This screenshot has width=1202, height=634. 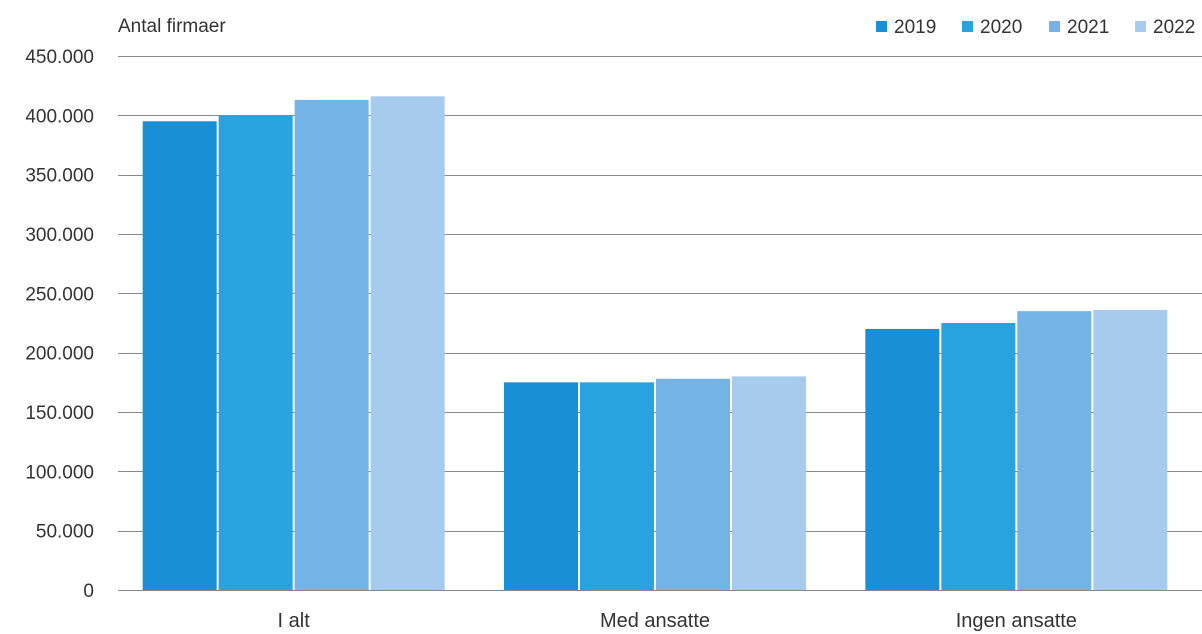 What do you see at coordinates (881, 26) in the screenshot?
I see `legend-swatch-2019` at bounding box center [881, 26].